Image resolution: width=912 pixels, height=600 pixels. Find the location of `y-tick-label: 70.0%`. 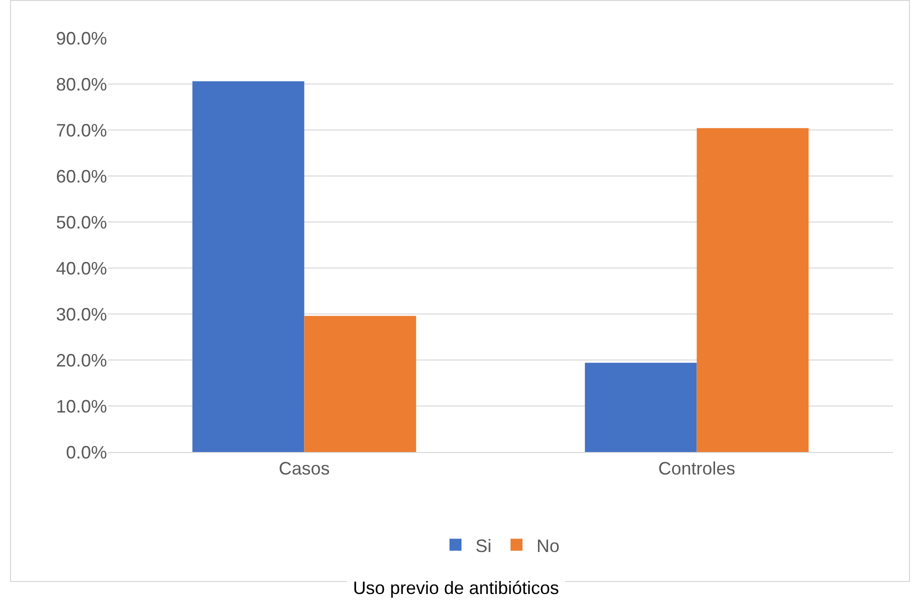

y-tick-label: 70.0% is located at coordinates (81, 130).